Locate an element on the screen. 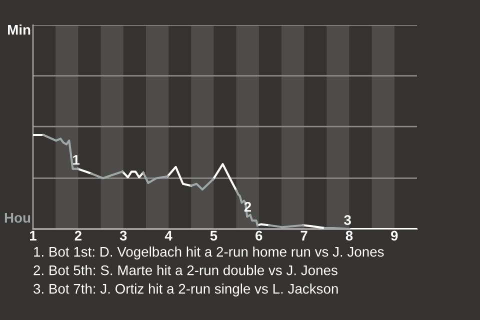 The width and height of the screenshot is (480, 320). x-tick-label: 2 is located at coordinates (78, 235).